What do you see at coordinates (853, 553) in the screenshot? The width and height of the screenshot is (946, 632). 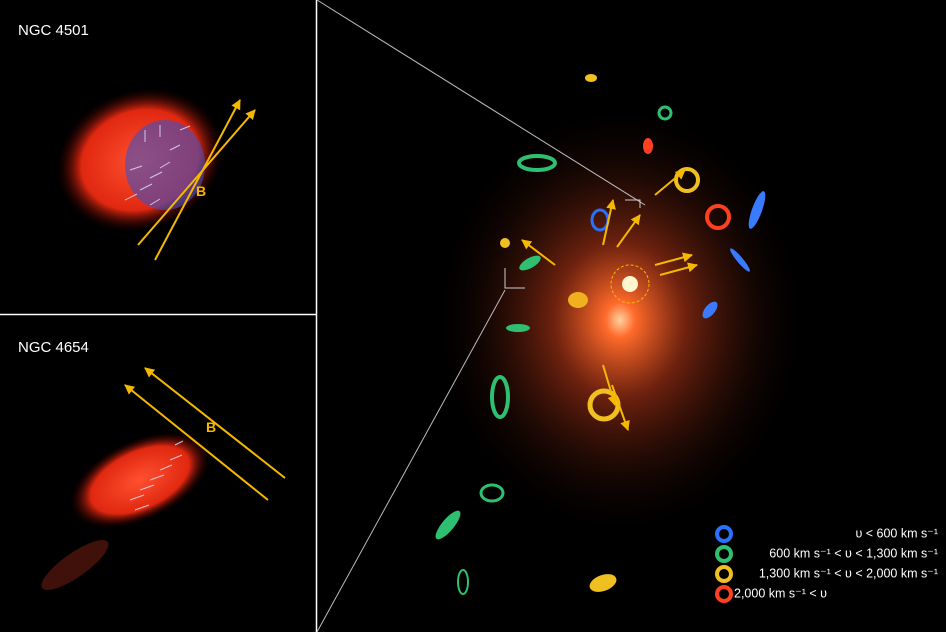 I see `legend-text: 600 km s⁻¹ < υ < 1,300 km s⁻¹` at bounding box center [853, 553].